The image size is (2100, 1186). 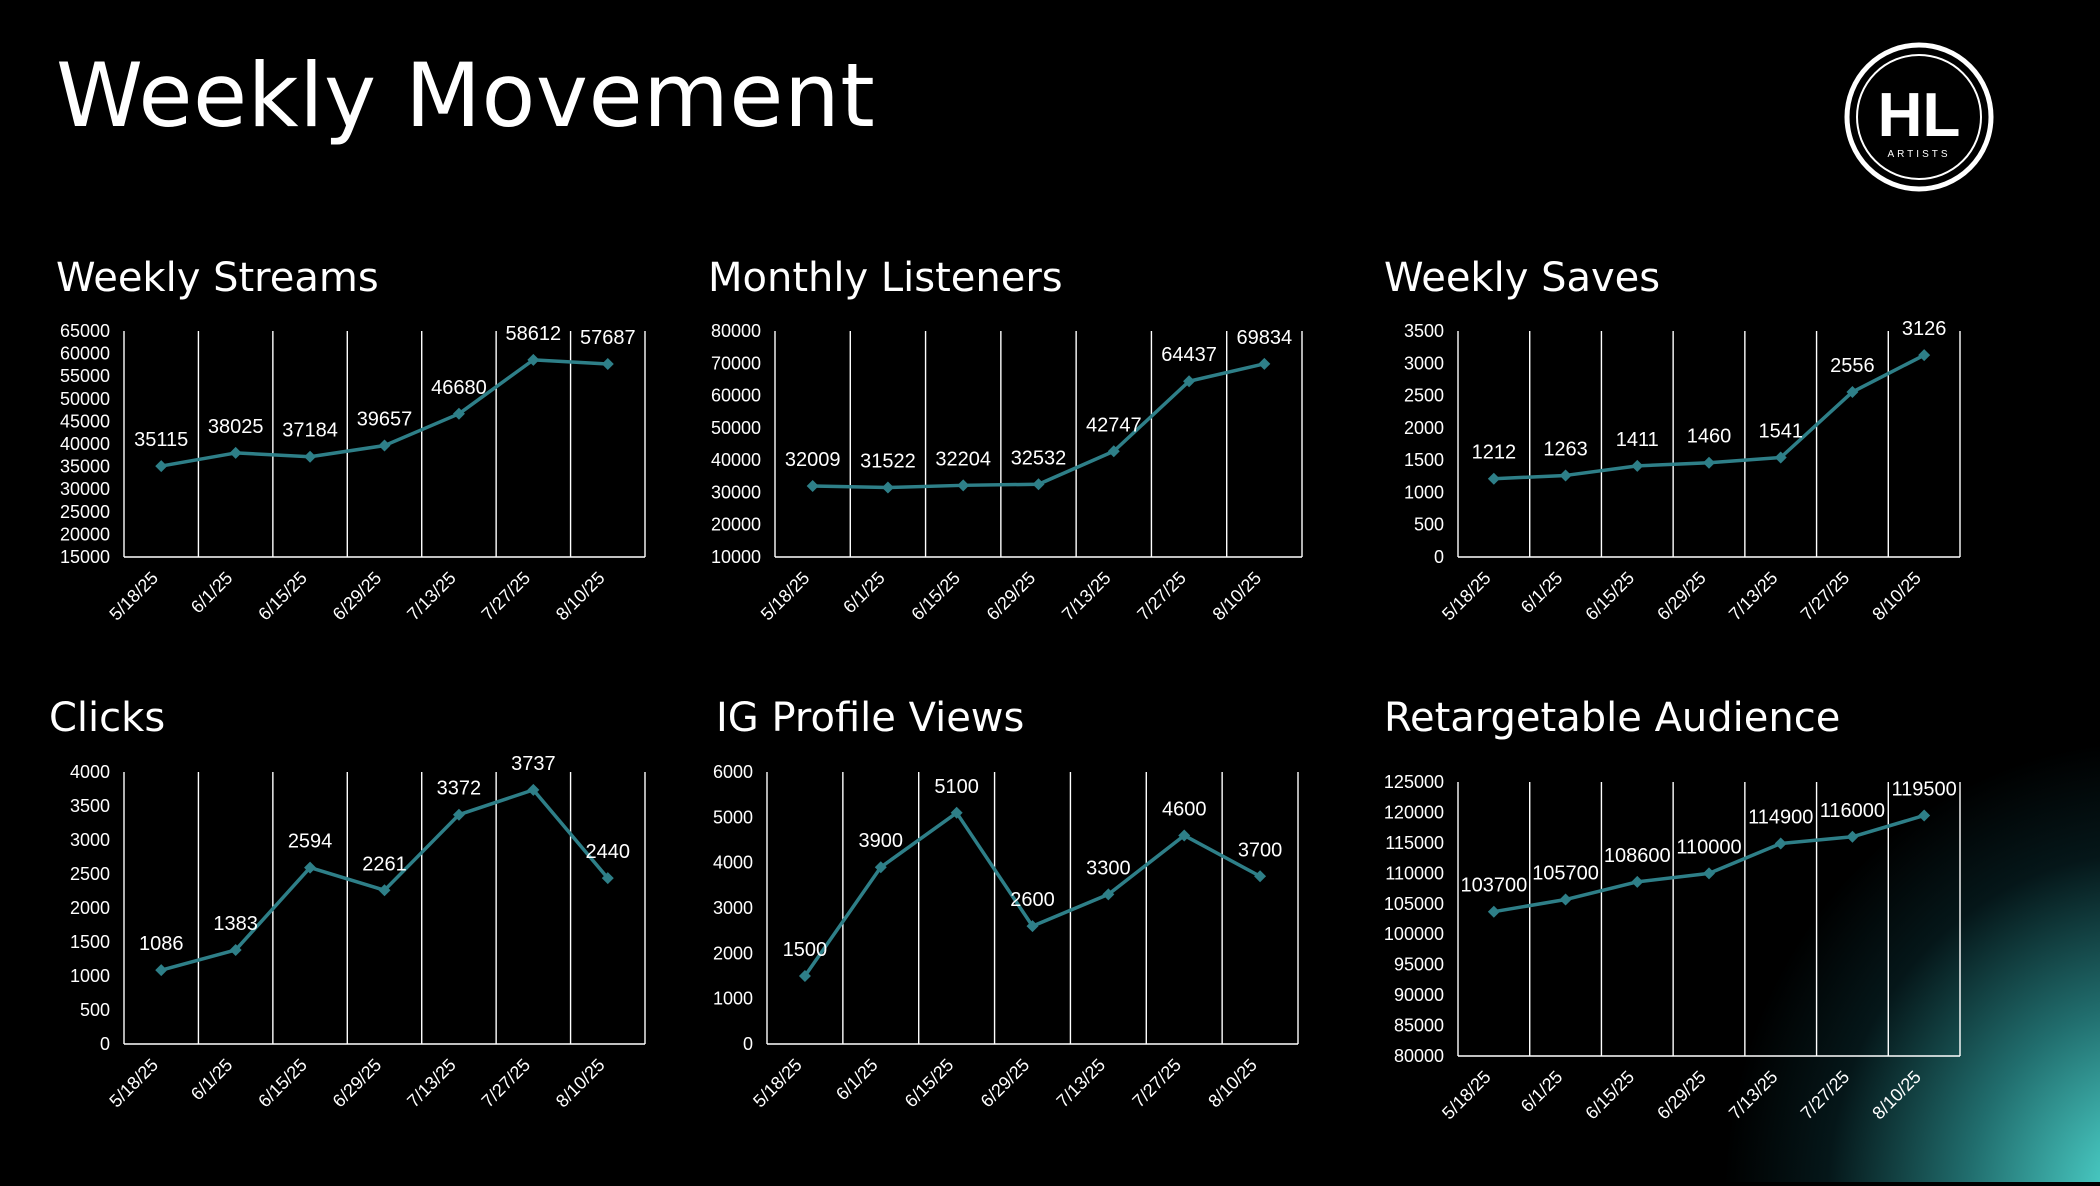 What do you see at coordinates (466, 95) in the screenshot?
I see `slide-title: Weekly Movement` at bounding box center [466, 95].